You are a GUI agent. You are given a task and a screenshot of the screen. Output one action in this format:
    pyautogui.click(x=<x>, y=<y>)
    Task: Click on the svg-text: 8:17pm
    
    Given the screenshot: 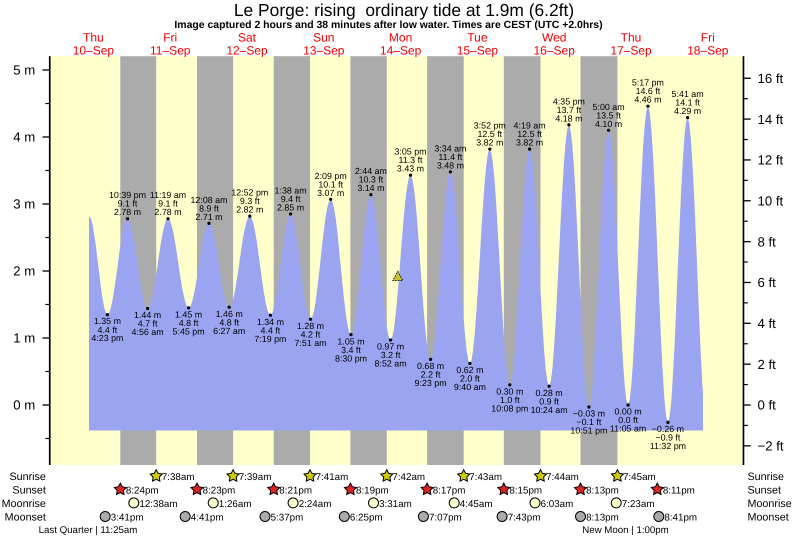 What is the action you would take?
    pyautogui.click(x=449, y=490)
    